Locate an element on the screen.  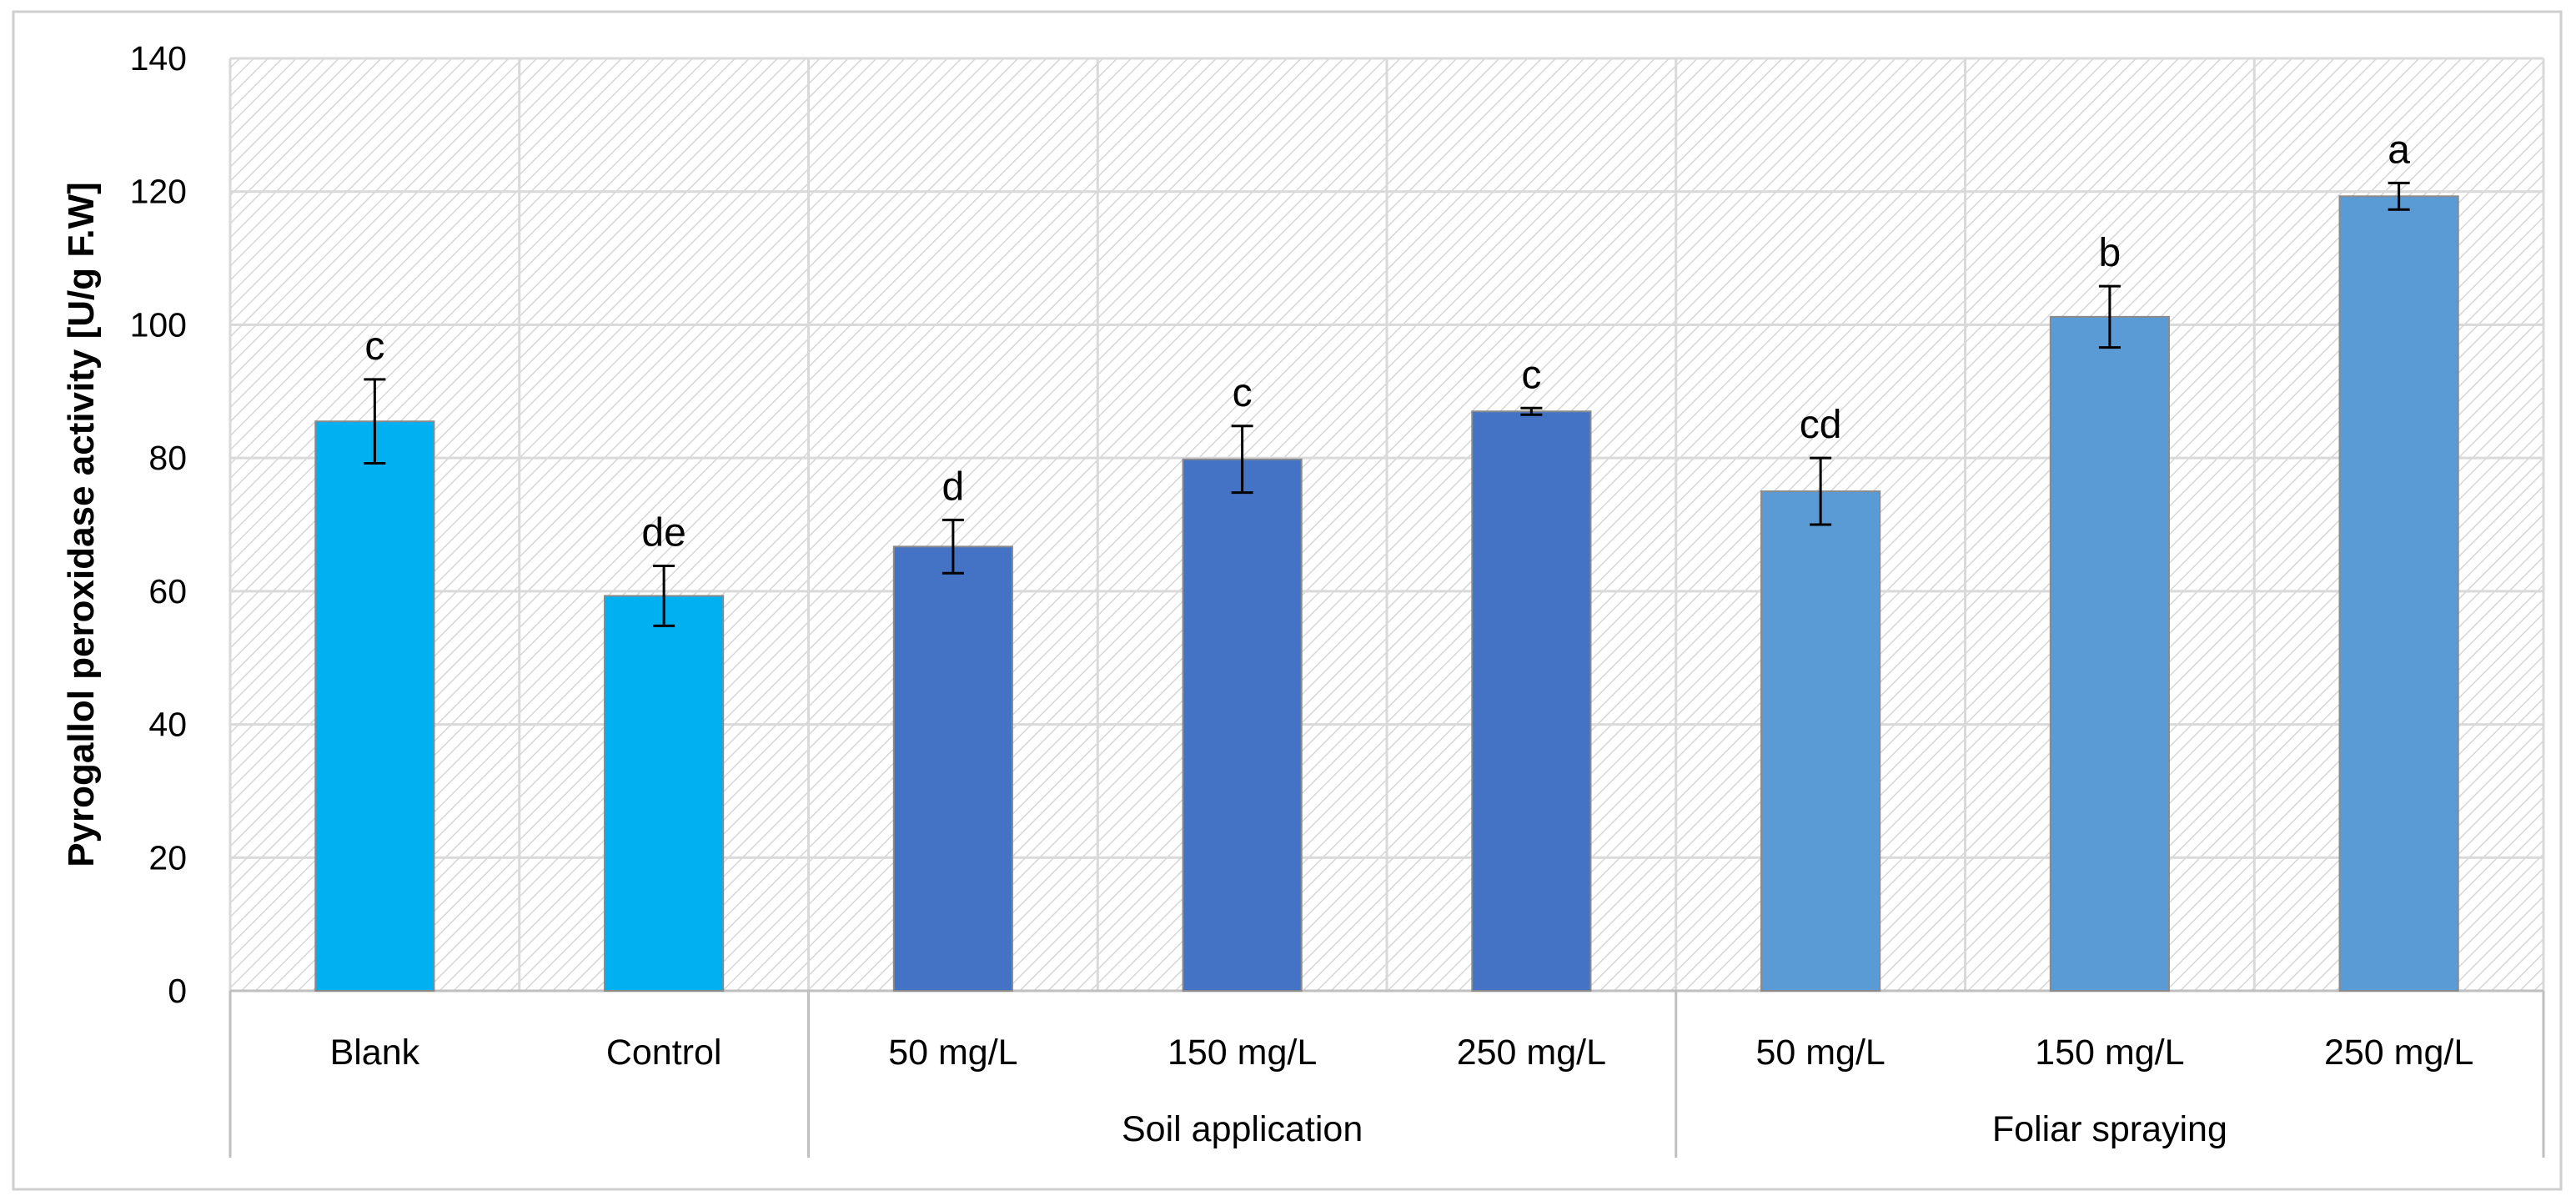
significance-letter: d is located at coordinates (953, 487).